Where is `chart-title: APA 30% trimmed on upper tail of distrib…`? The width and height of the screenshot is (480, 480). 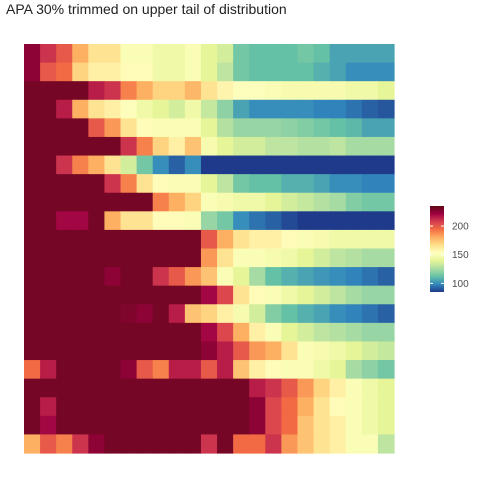
chart-title: APA 30% trimmed on upper tail of distrib… is located at coordinates (146, 9).